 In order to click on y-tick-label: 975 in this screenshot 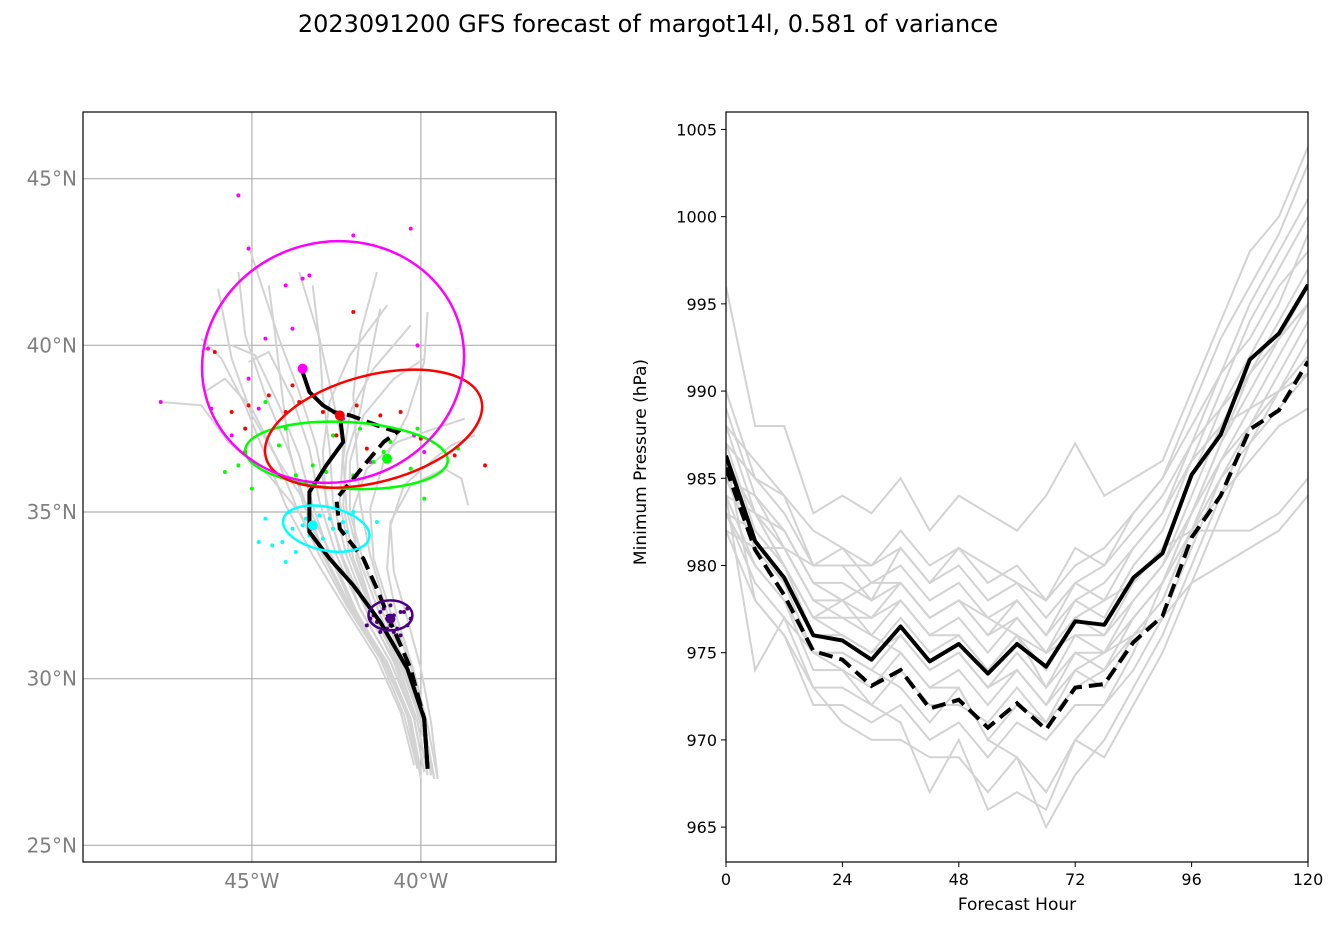, I will do `click(701, 653)`.